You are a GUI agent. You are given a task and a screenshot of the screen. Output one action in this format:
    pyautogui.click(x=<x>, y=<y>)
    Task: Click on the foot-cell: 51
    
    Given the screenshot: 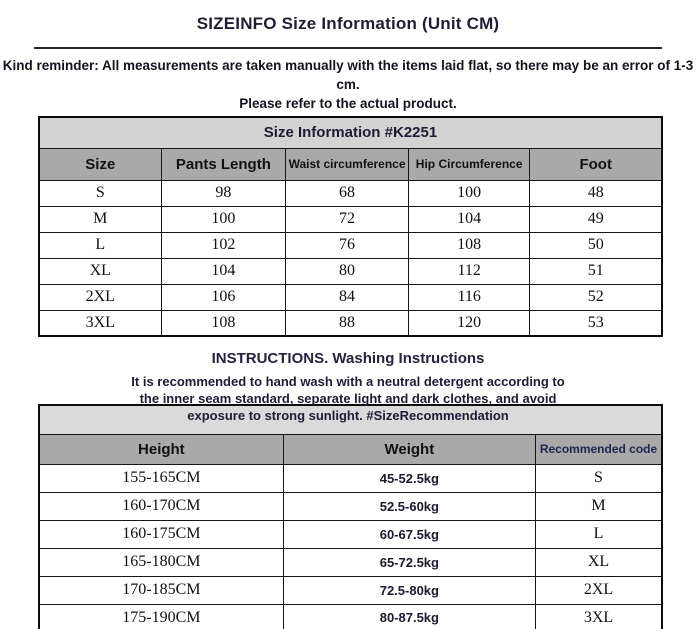 What is the action you would take?
    pyautogui.click(x=596, y=271)
    